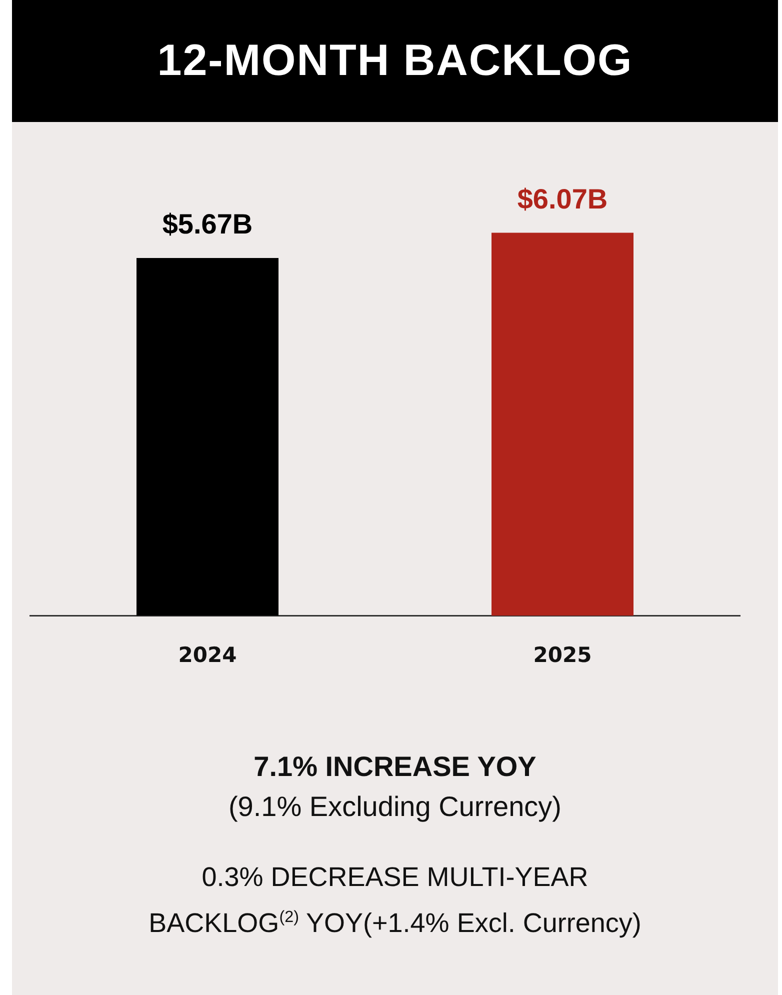 This screenshot has width=782, height=995. Describe the element at coordinates (395, 807) in the screenshot. I see `text: (9.1% Excluding Currency)` at that location.